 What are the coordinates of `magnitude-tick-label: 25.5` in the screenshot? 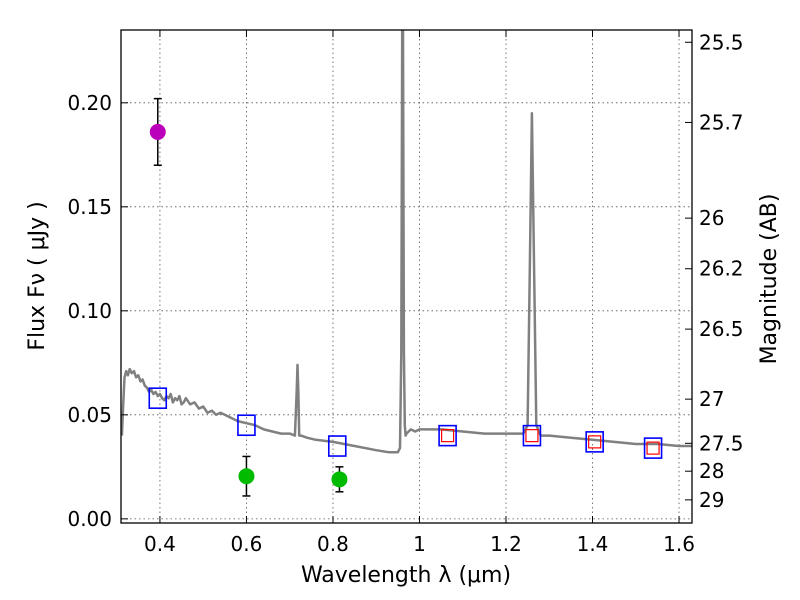 It's located at (721, 42).